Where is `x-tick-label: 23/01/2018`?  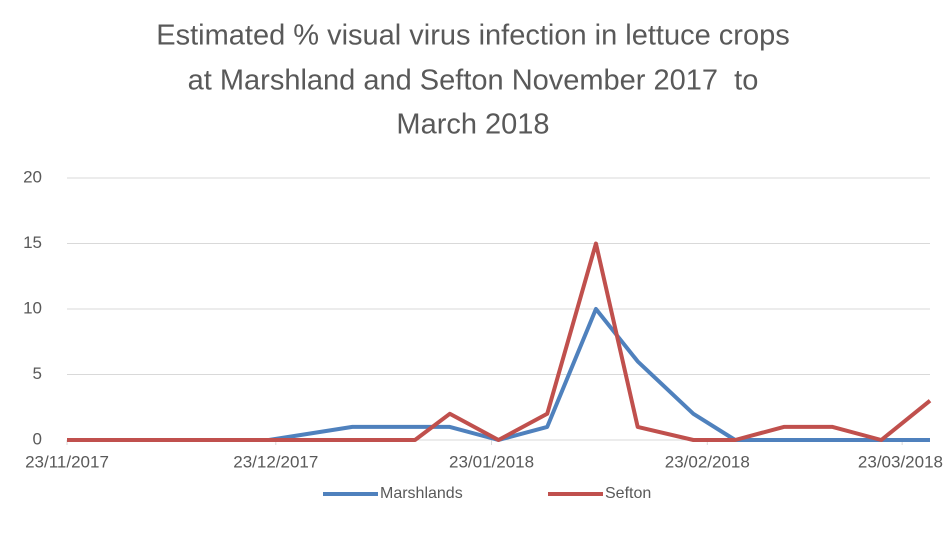 x-tick-label: 23/01/2018 is located at coordinates (491, 461).